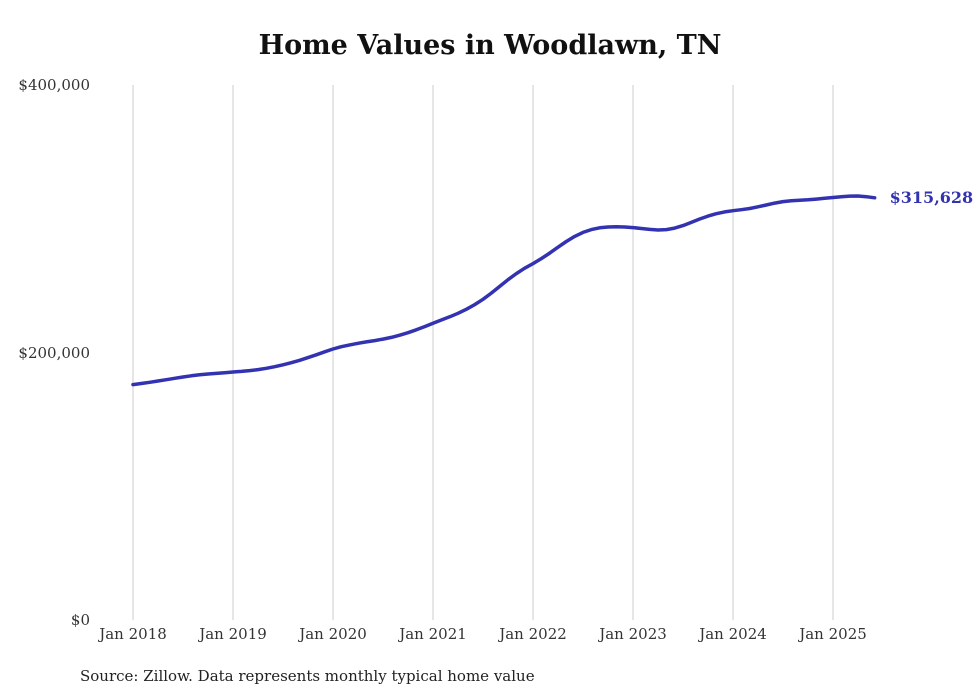 This screenshot has height=699, width=980. Describe the element at coordinates (80, 620) in the screenshot. I see `y-tick-label: $0` at that location.